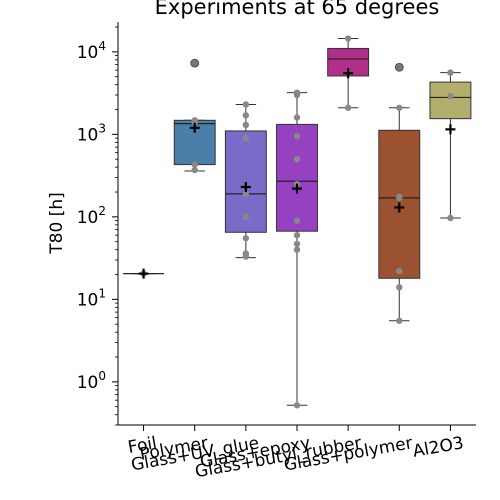  I want to click on y-tick-label: 10⁰, so click(91, 381).